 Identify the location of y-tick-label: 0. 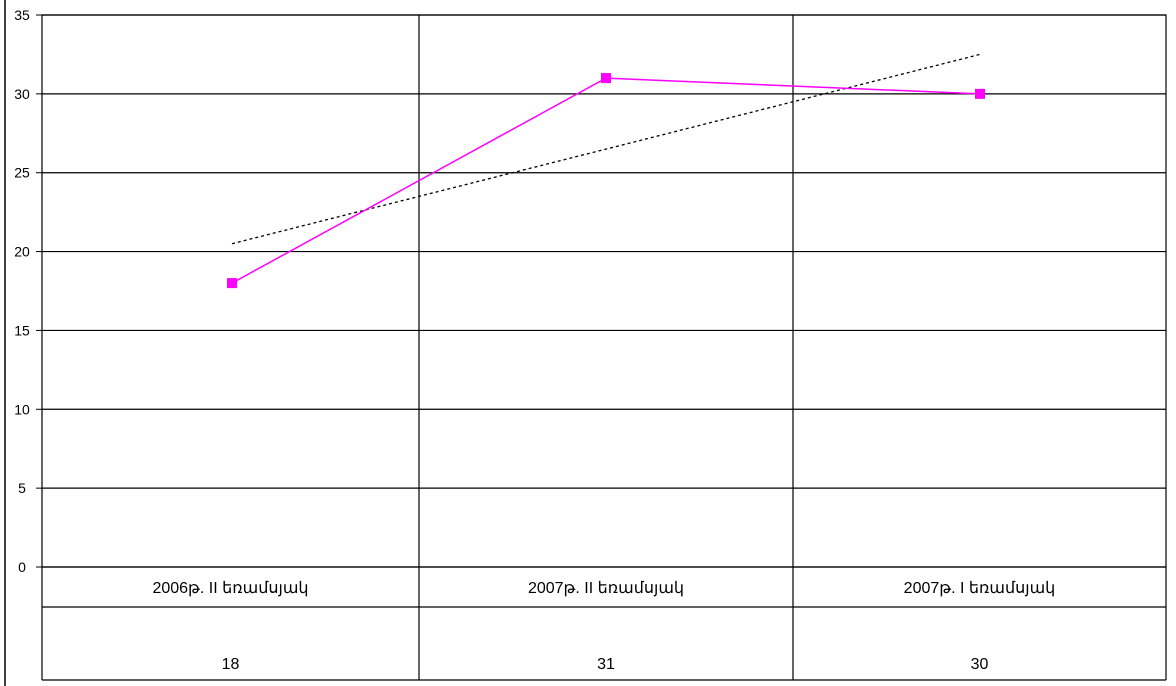
(22, 567).